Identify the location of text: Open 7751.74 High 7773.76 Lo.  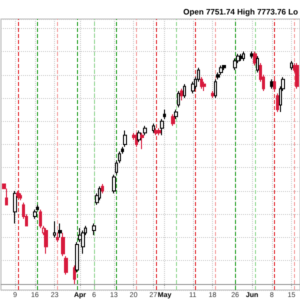
(240, 12).